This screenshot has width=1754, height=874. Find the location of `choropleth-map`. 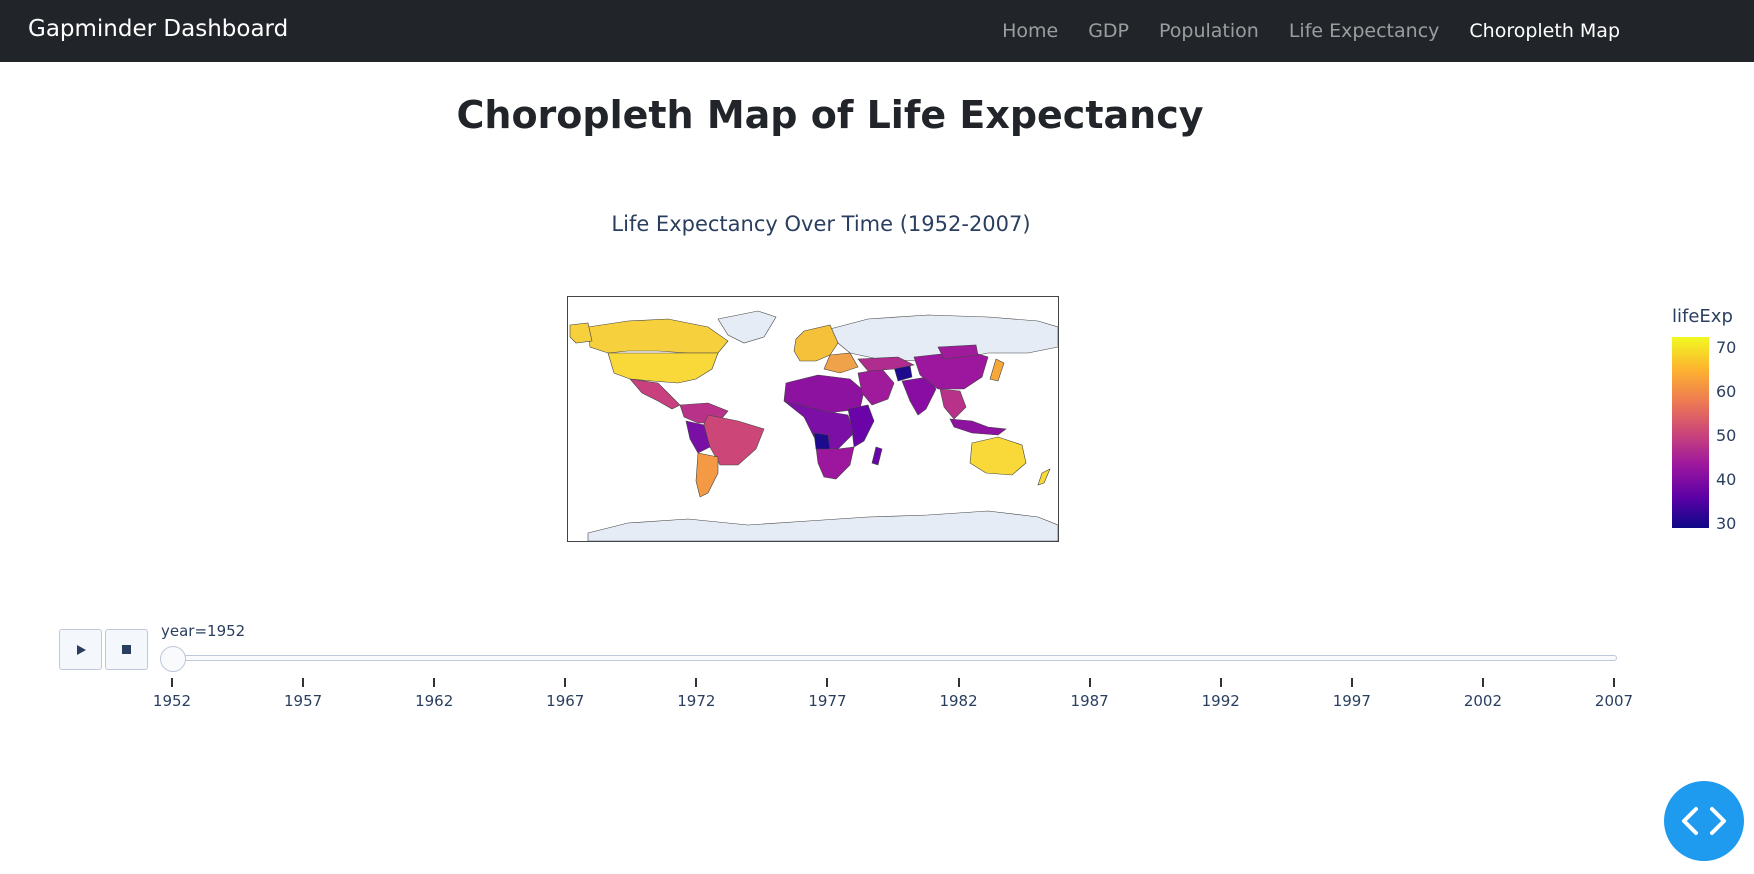

choropleth-map is located at coordinates (813, 419).